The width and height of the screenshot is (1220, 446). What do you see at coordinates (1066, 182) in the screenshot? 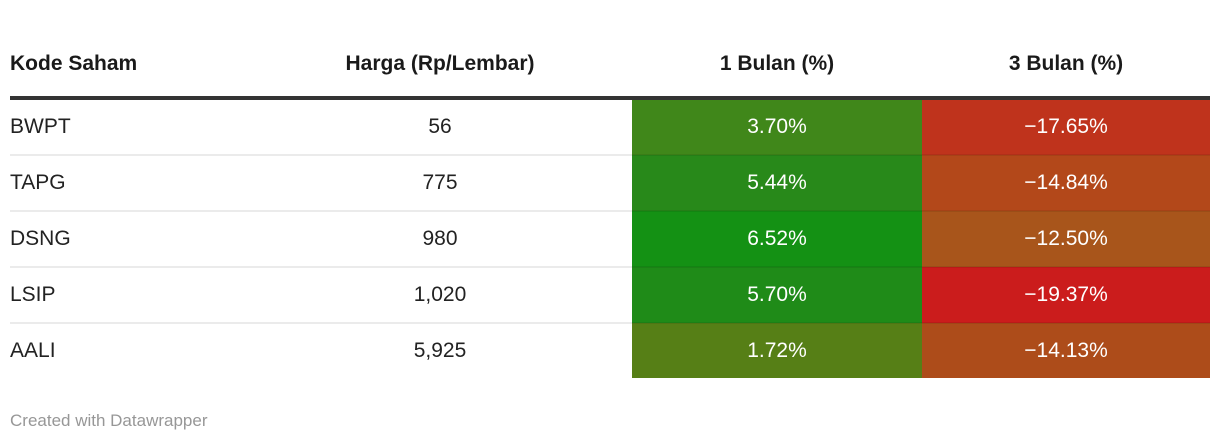
I see `cell-3-bulan: −14.84%` at bounding box center [1066, 182].